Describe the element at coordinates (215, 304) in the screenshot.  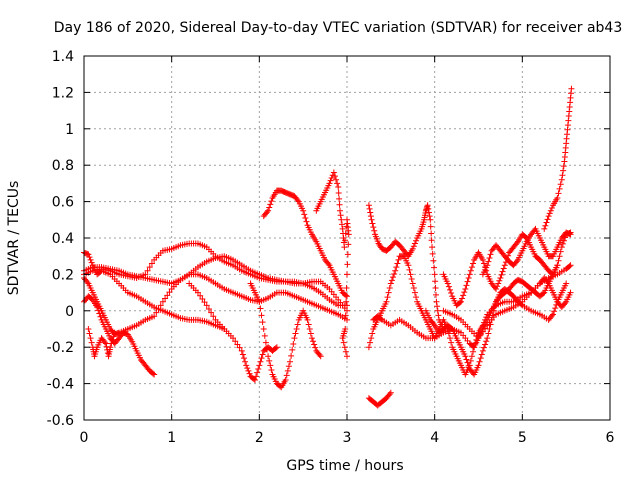
I see `series-track-e` at that location.